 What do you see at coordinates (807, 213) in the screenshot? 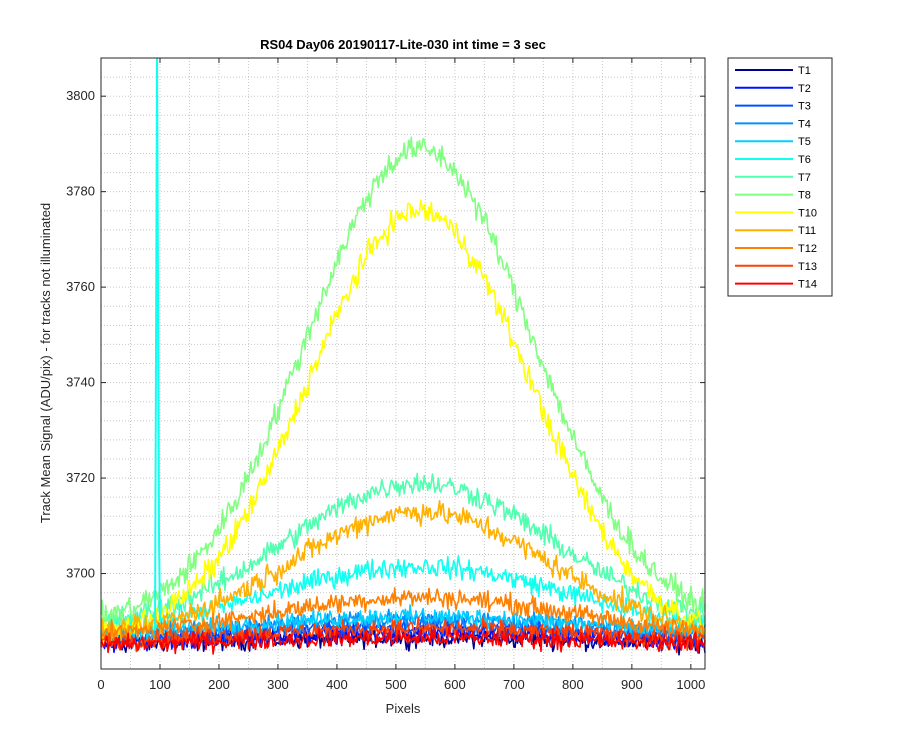
I see `legend-label: T10` at bounding box center [807, 213].